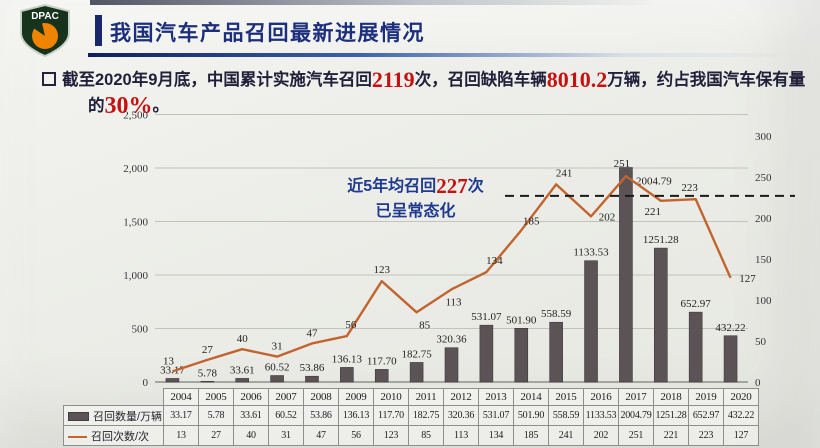  I want to click on year-cell: 2016, so click(601, 397).